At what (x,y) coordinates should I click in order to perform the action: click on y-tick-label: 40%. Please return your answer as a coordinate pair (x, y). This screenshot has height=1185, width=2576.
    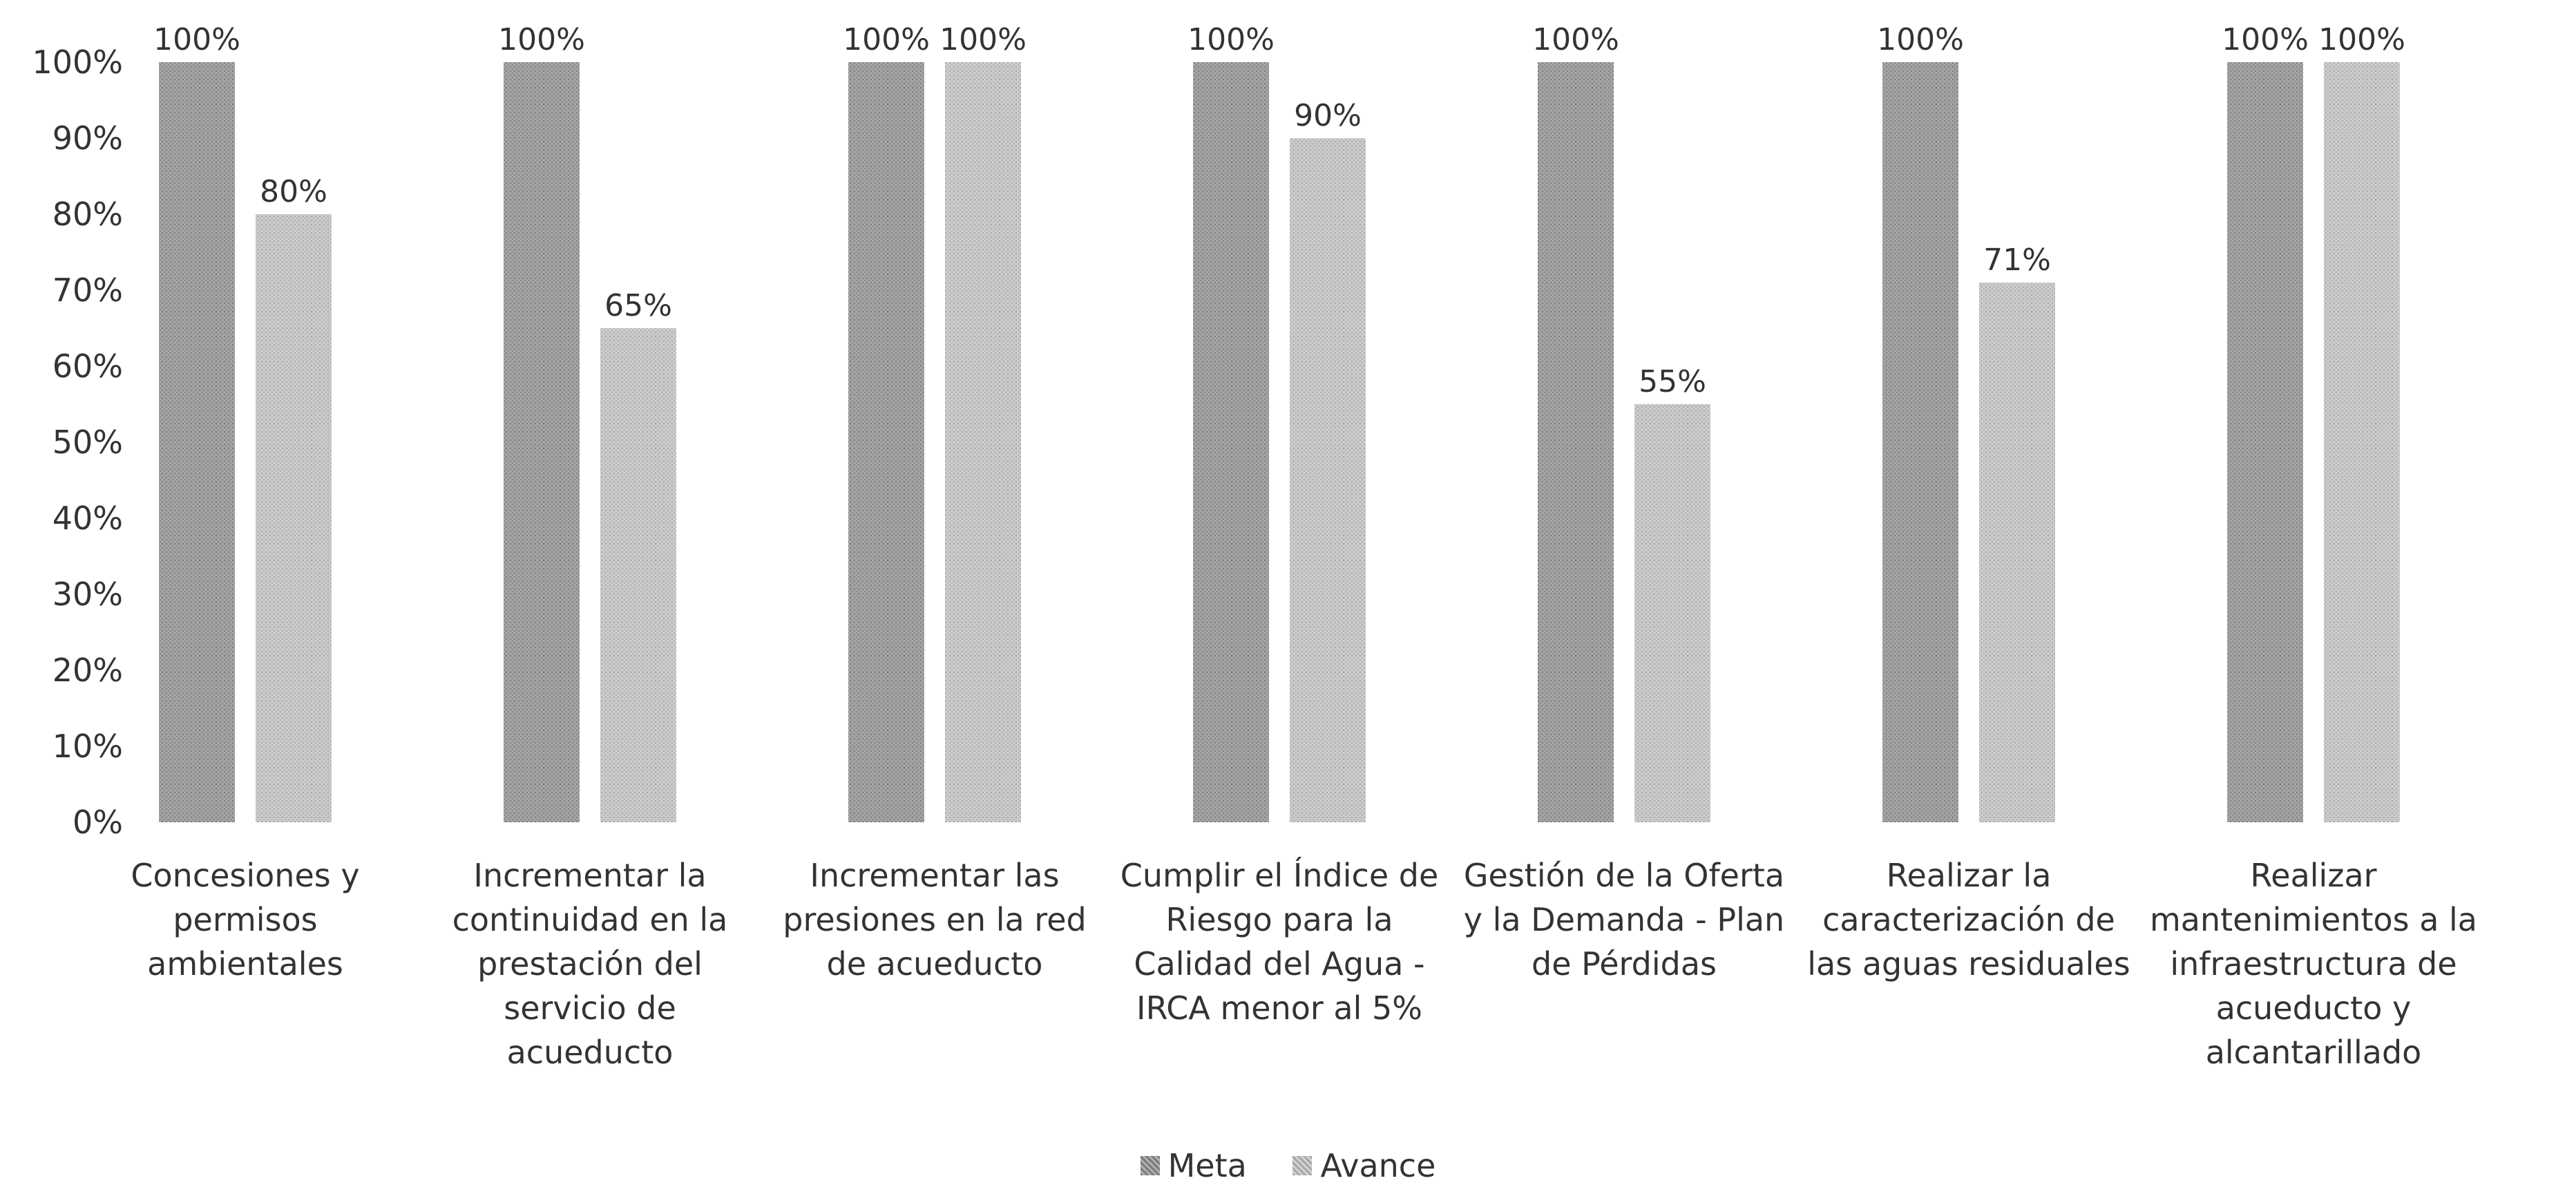
    Looking at the image, I should click on (88, 518).